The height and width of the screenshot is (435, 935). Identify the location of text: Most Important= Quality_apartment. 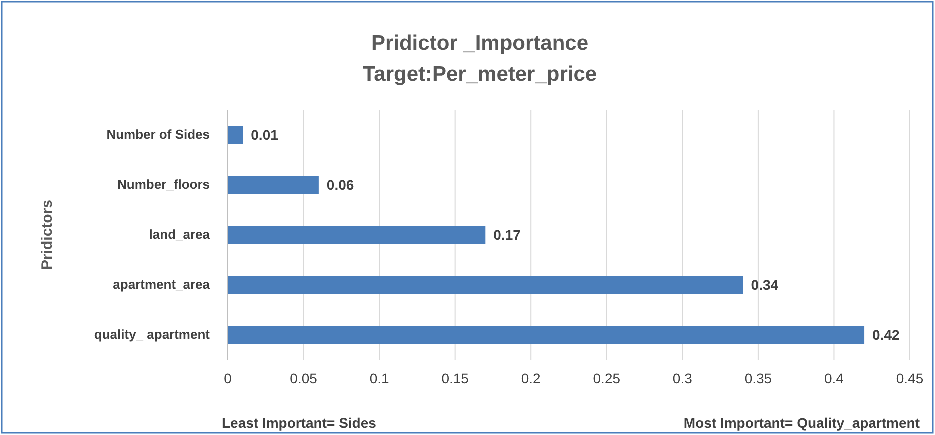
(802, 423).